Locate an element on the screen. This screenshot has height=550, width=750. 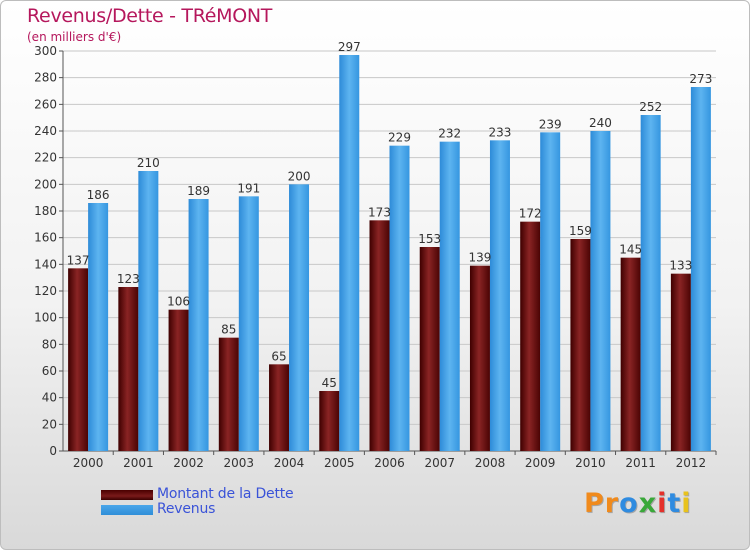
logo-letter: t is located at coordinates (674, 503).